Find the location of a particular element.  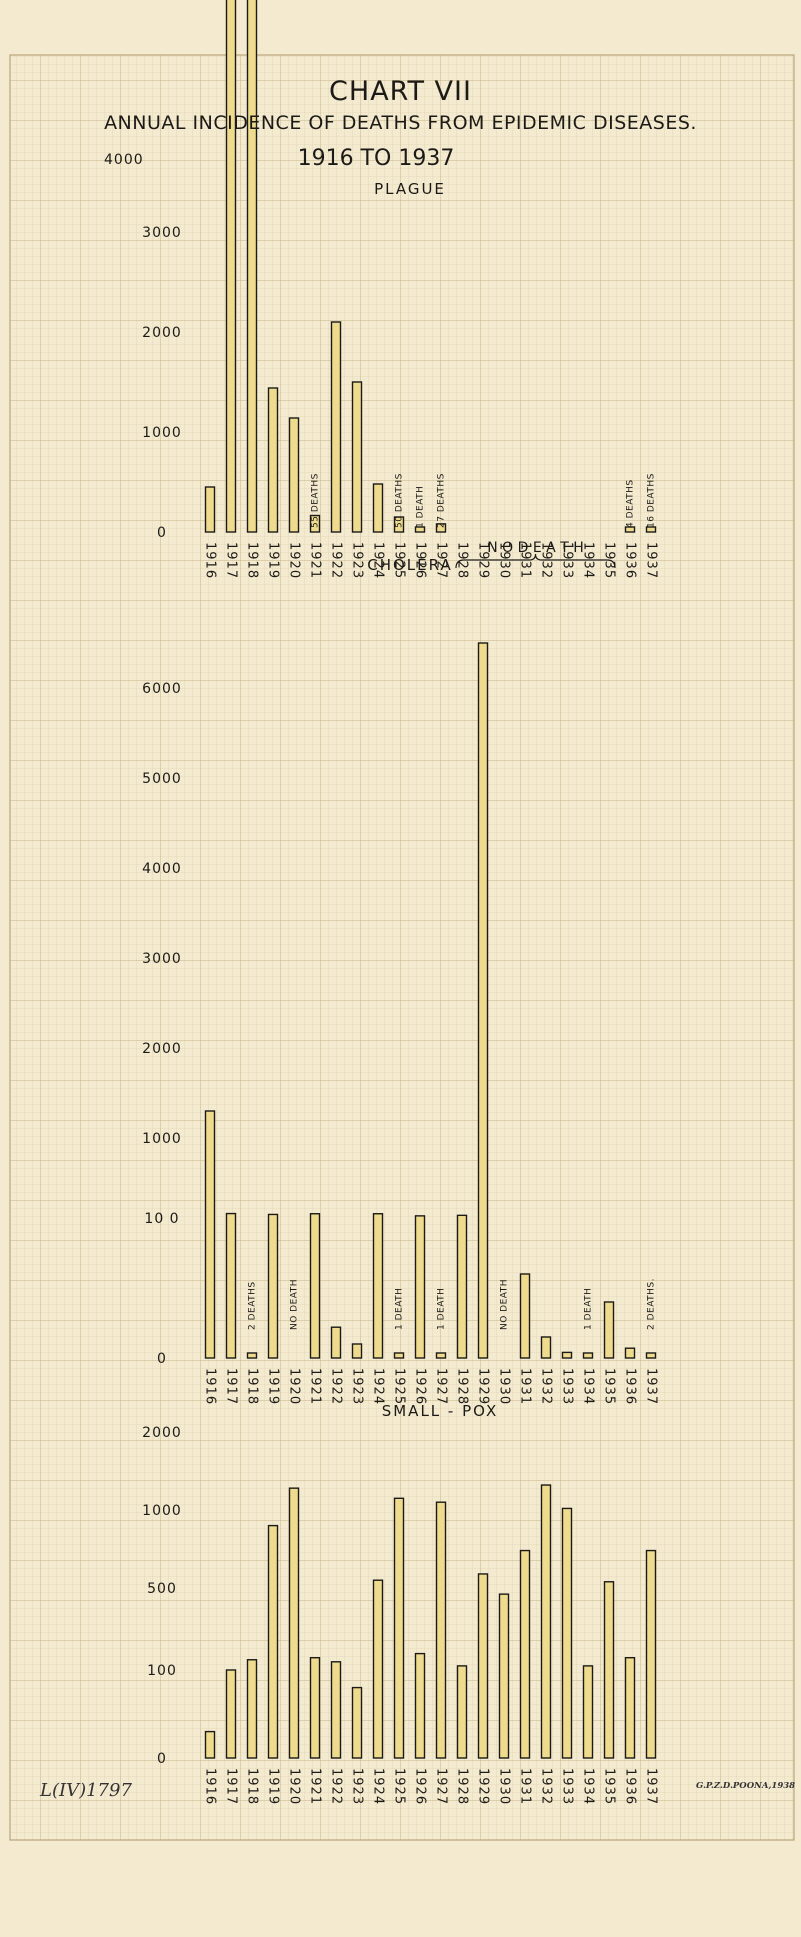

cholera-ytick-label: 6000 is located at coordinates (162, 689).